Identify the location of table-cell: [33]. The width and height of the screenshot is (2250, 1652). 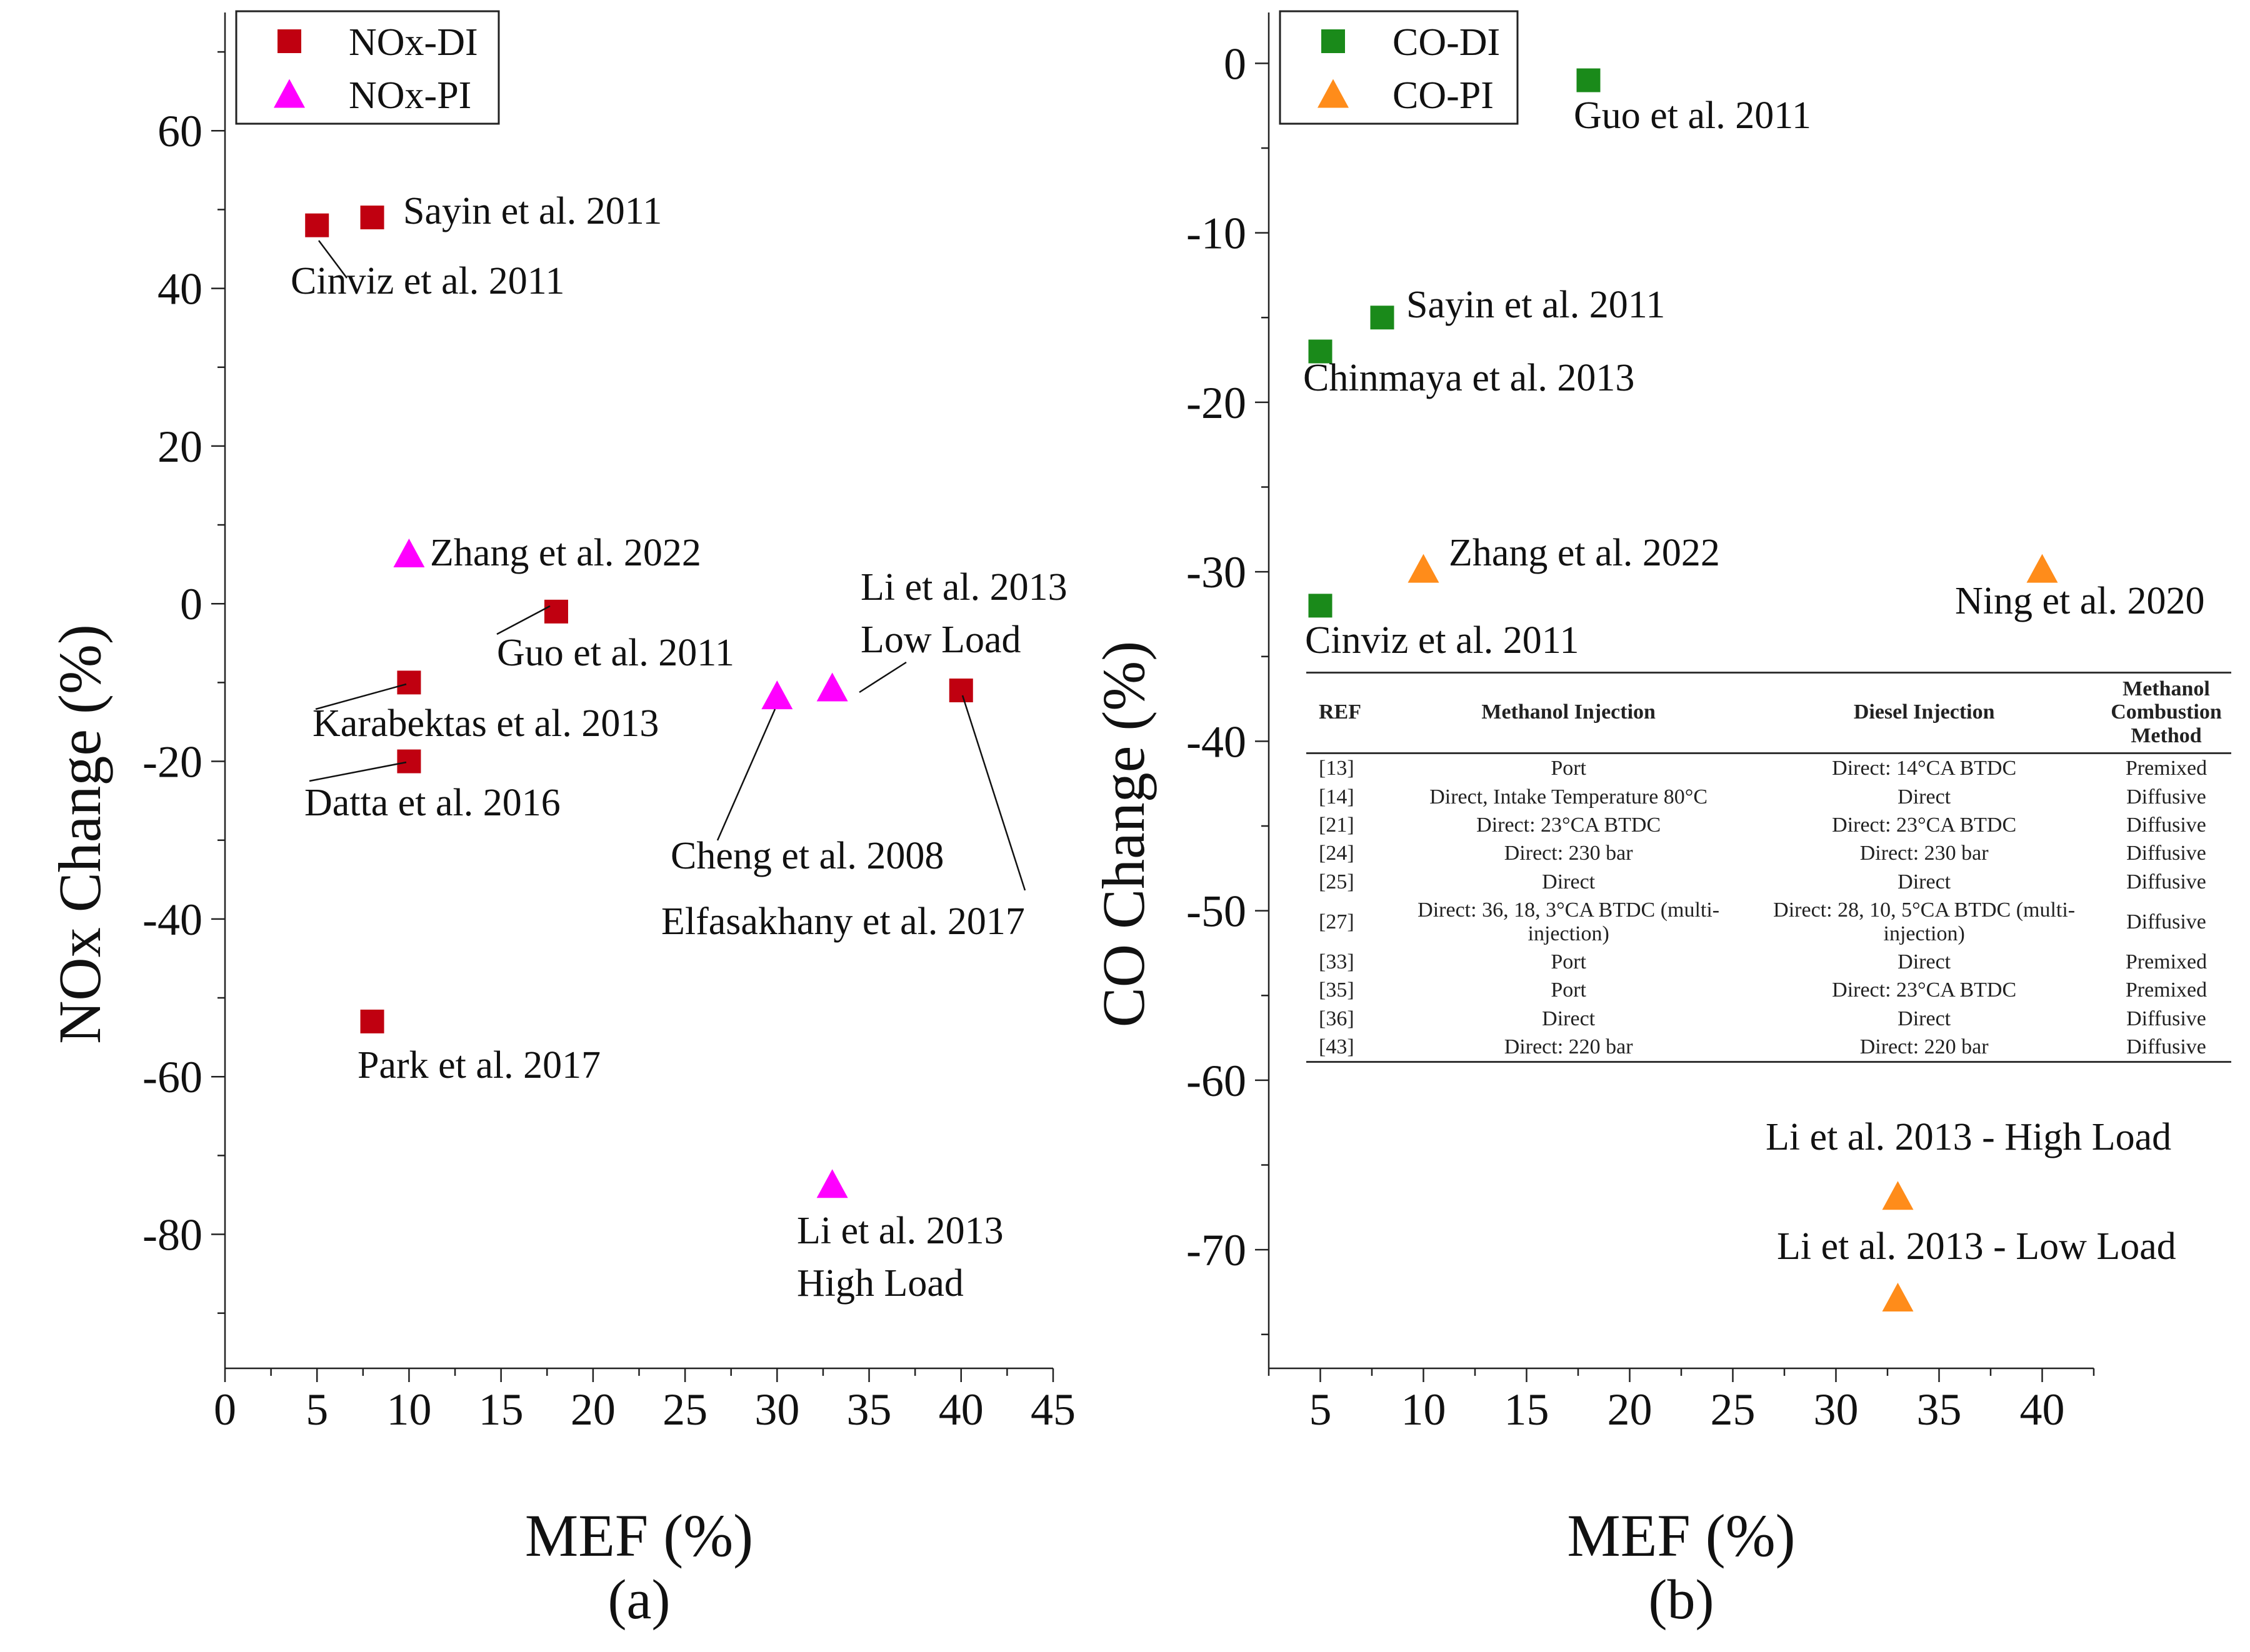
(1336, 962).